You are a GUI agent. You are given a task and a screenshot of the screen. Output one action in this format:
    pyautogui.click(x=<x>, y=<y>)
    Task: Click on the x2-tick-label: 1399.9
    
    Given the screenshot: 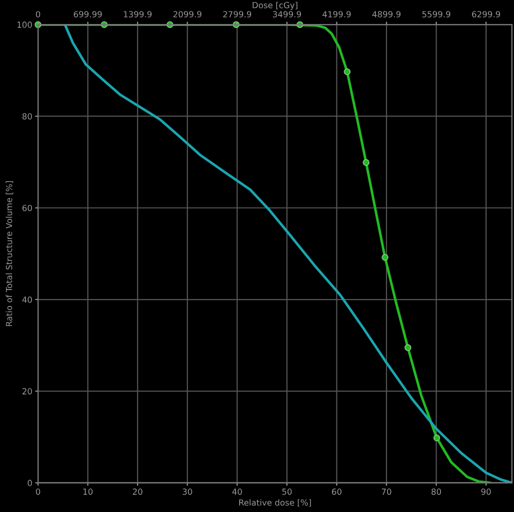 What is the action you would take?
    pyautogui.click(x=138, y=14)
    